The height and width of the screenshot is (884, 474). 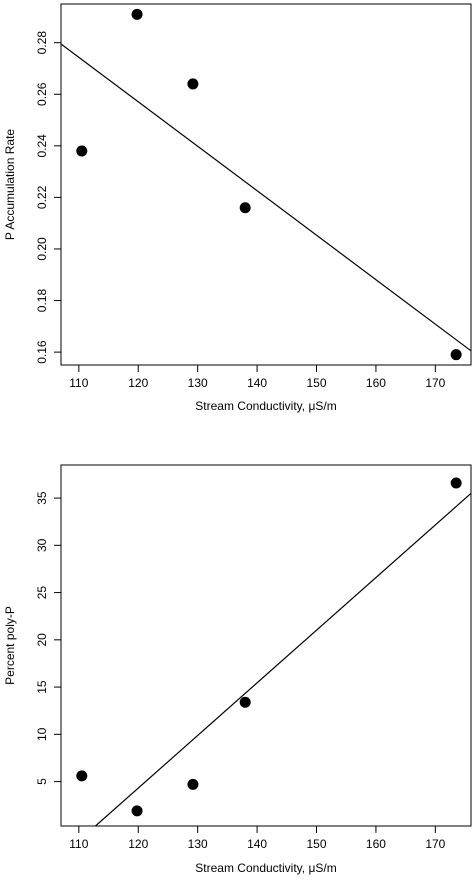 I want to click on y-tick-label: 5, so click(x=42, y=781).